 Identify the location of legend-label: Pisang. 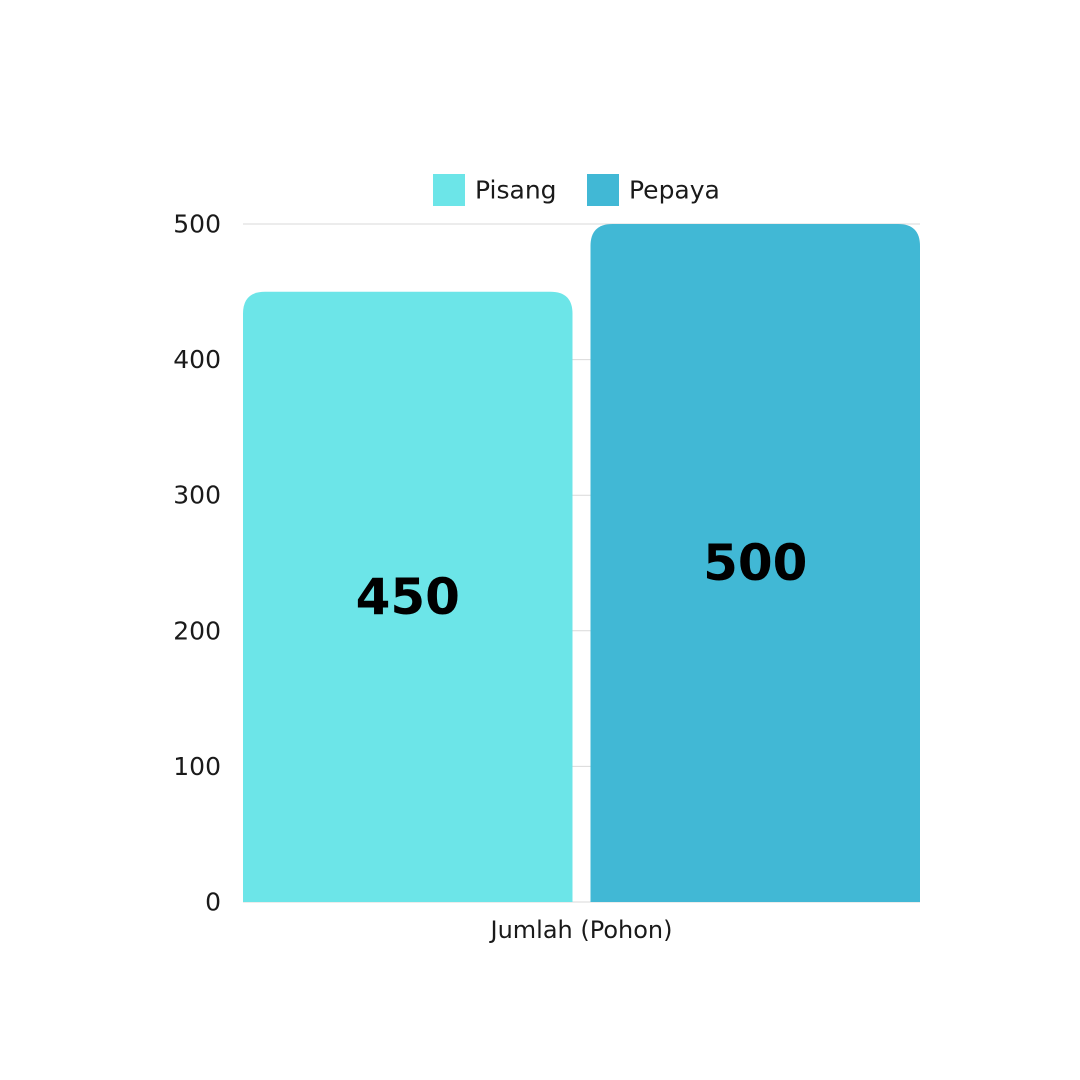
(516, 190).